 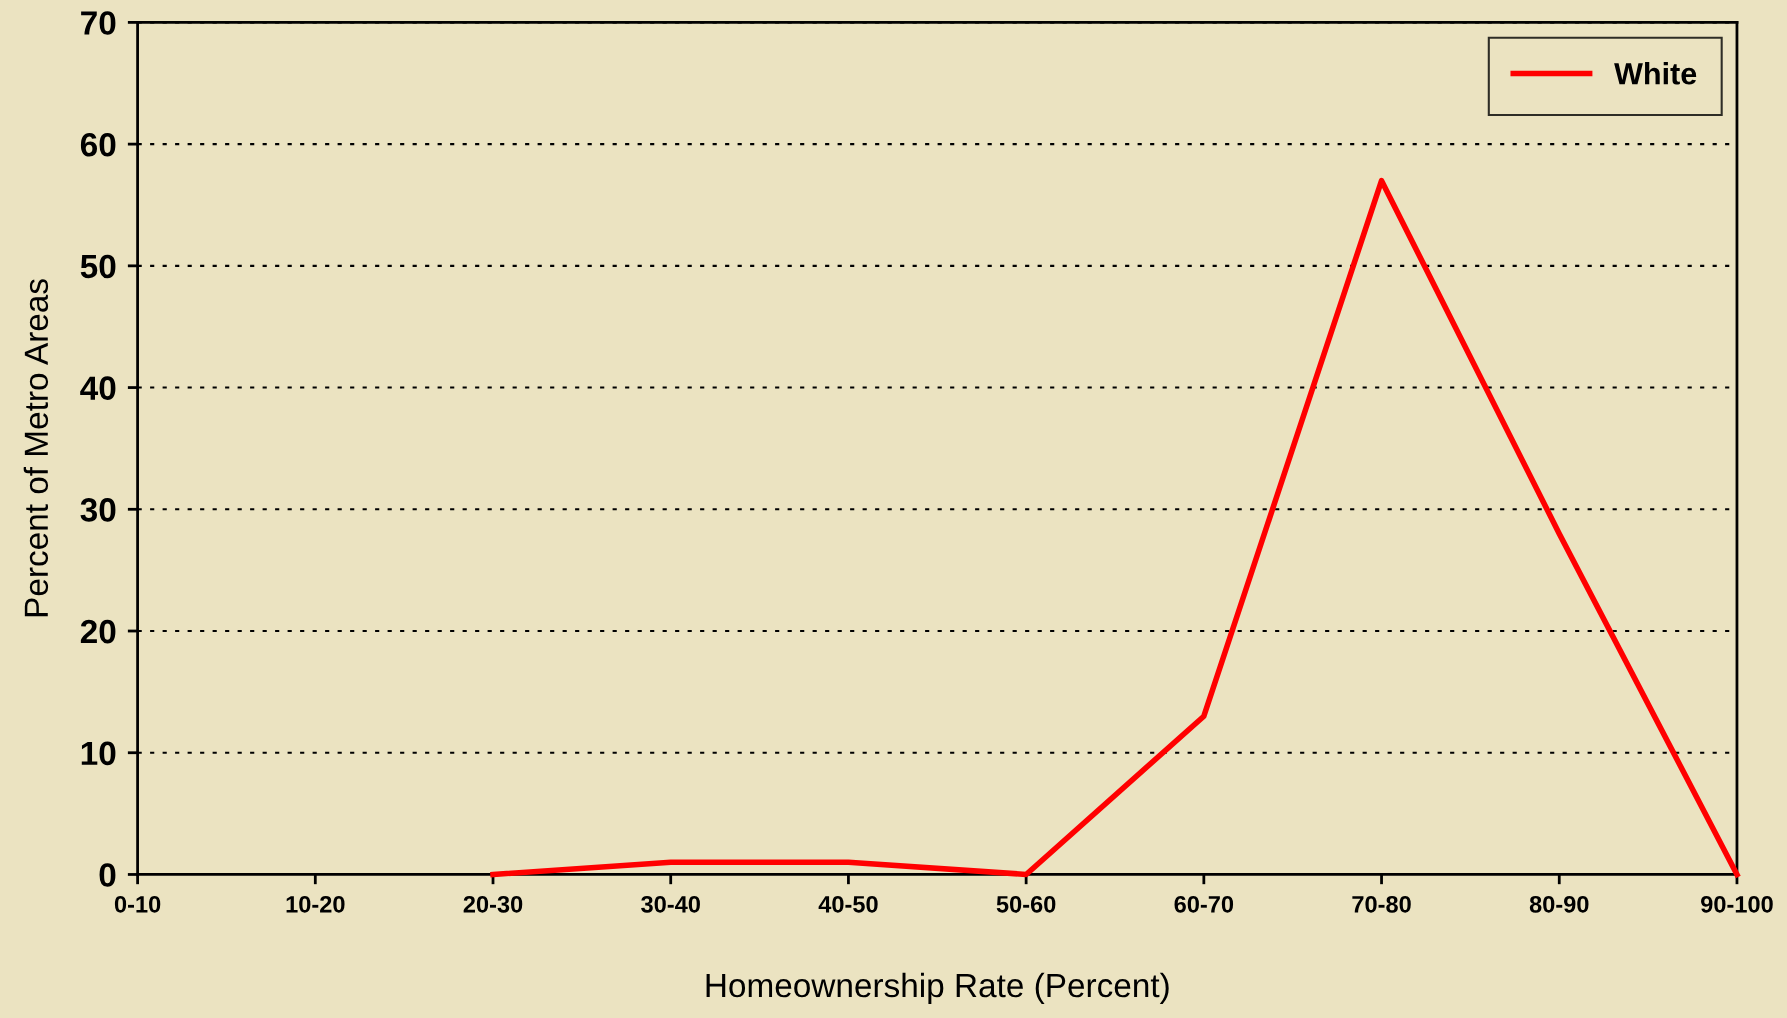 What do you see at coordinates (98, 144) in the screenshot?
I see `y-tick-label: 60` at bounding box center [98, 144].